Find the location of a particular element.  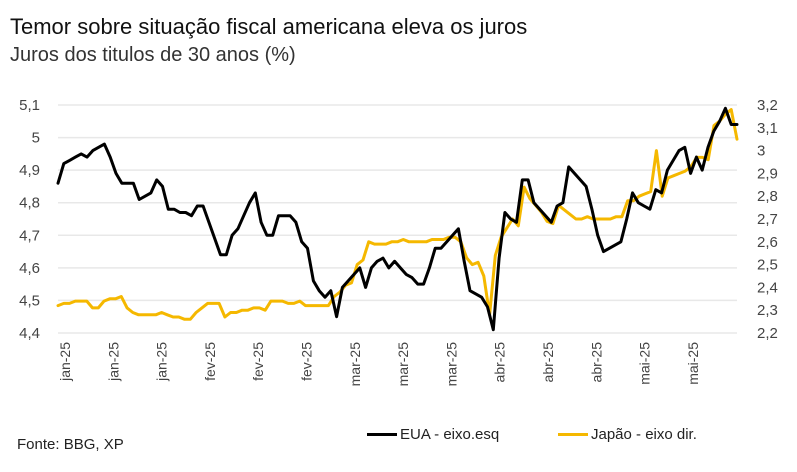

right-tick-label: 3,1 is located at coordinates (767, 128).